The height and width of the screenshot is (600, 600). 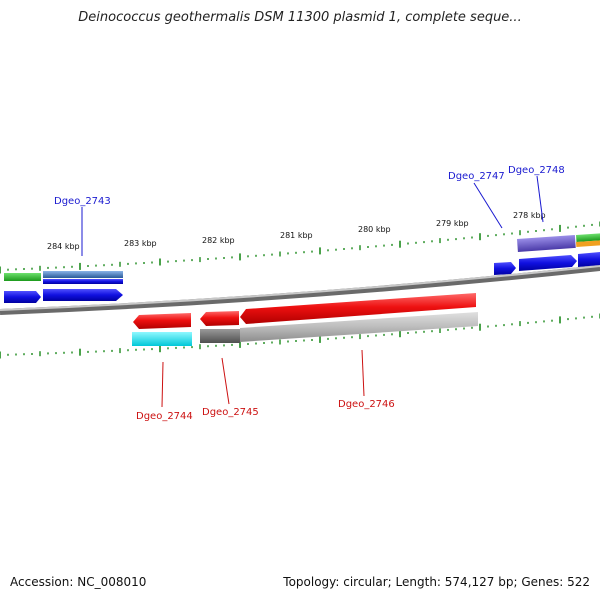 What do you see at coordinates (22, 297) in the screenshot?
I see `gene-feature-blue-left-a` at bounding box center [22, 297].